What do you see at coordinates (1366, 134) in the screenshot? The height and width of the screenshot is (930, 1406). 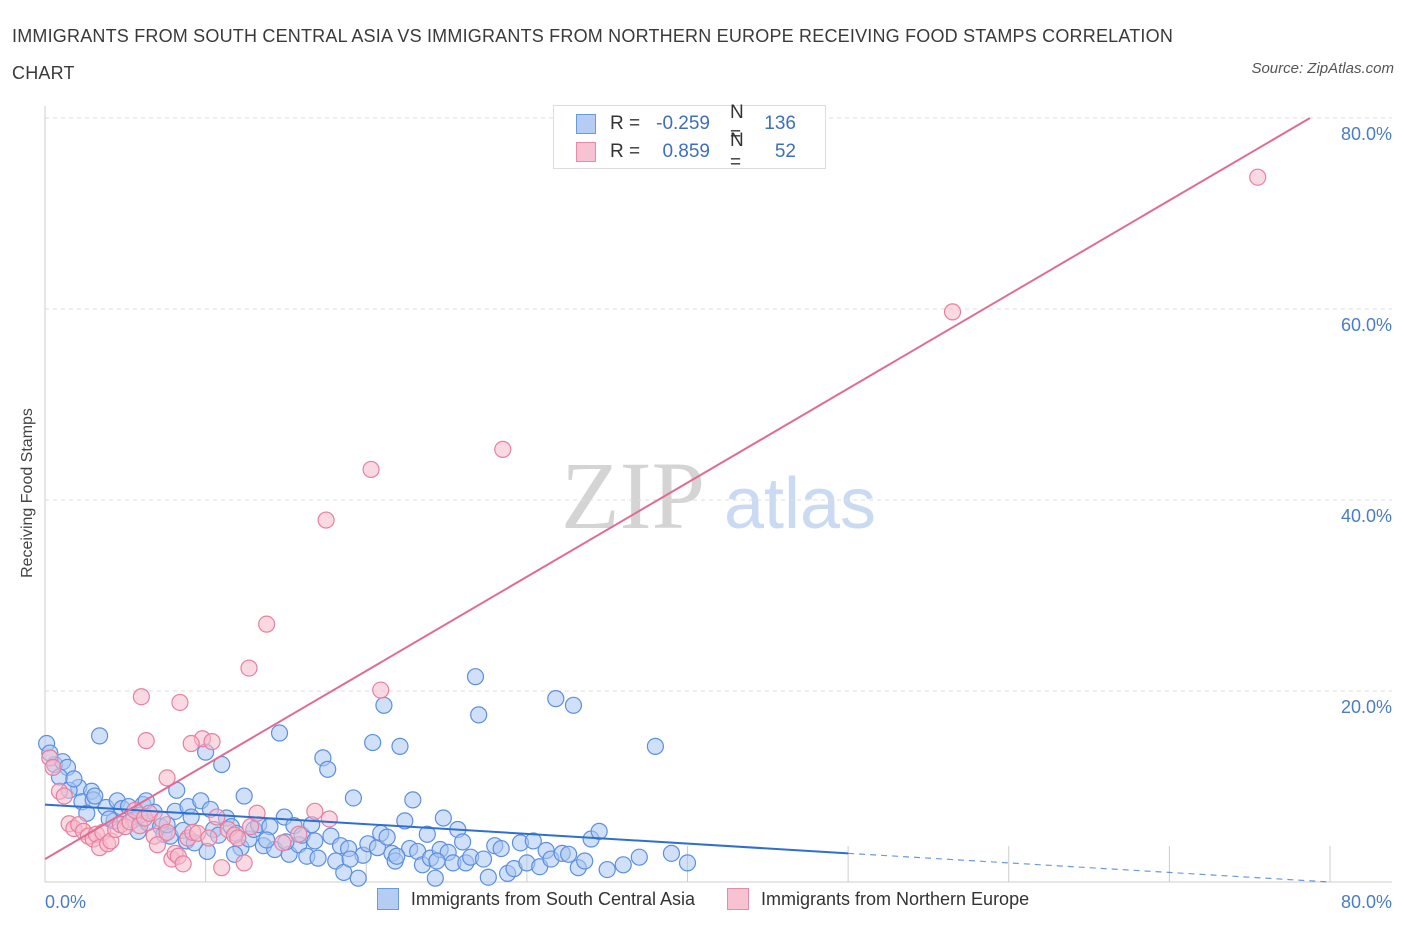 I see `y-tick-label: 80.0%` at bounding box center [1366, 134].